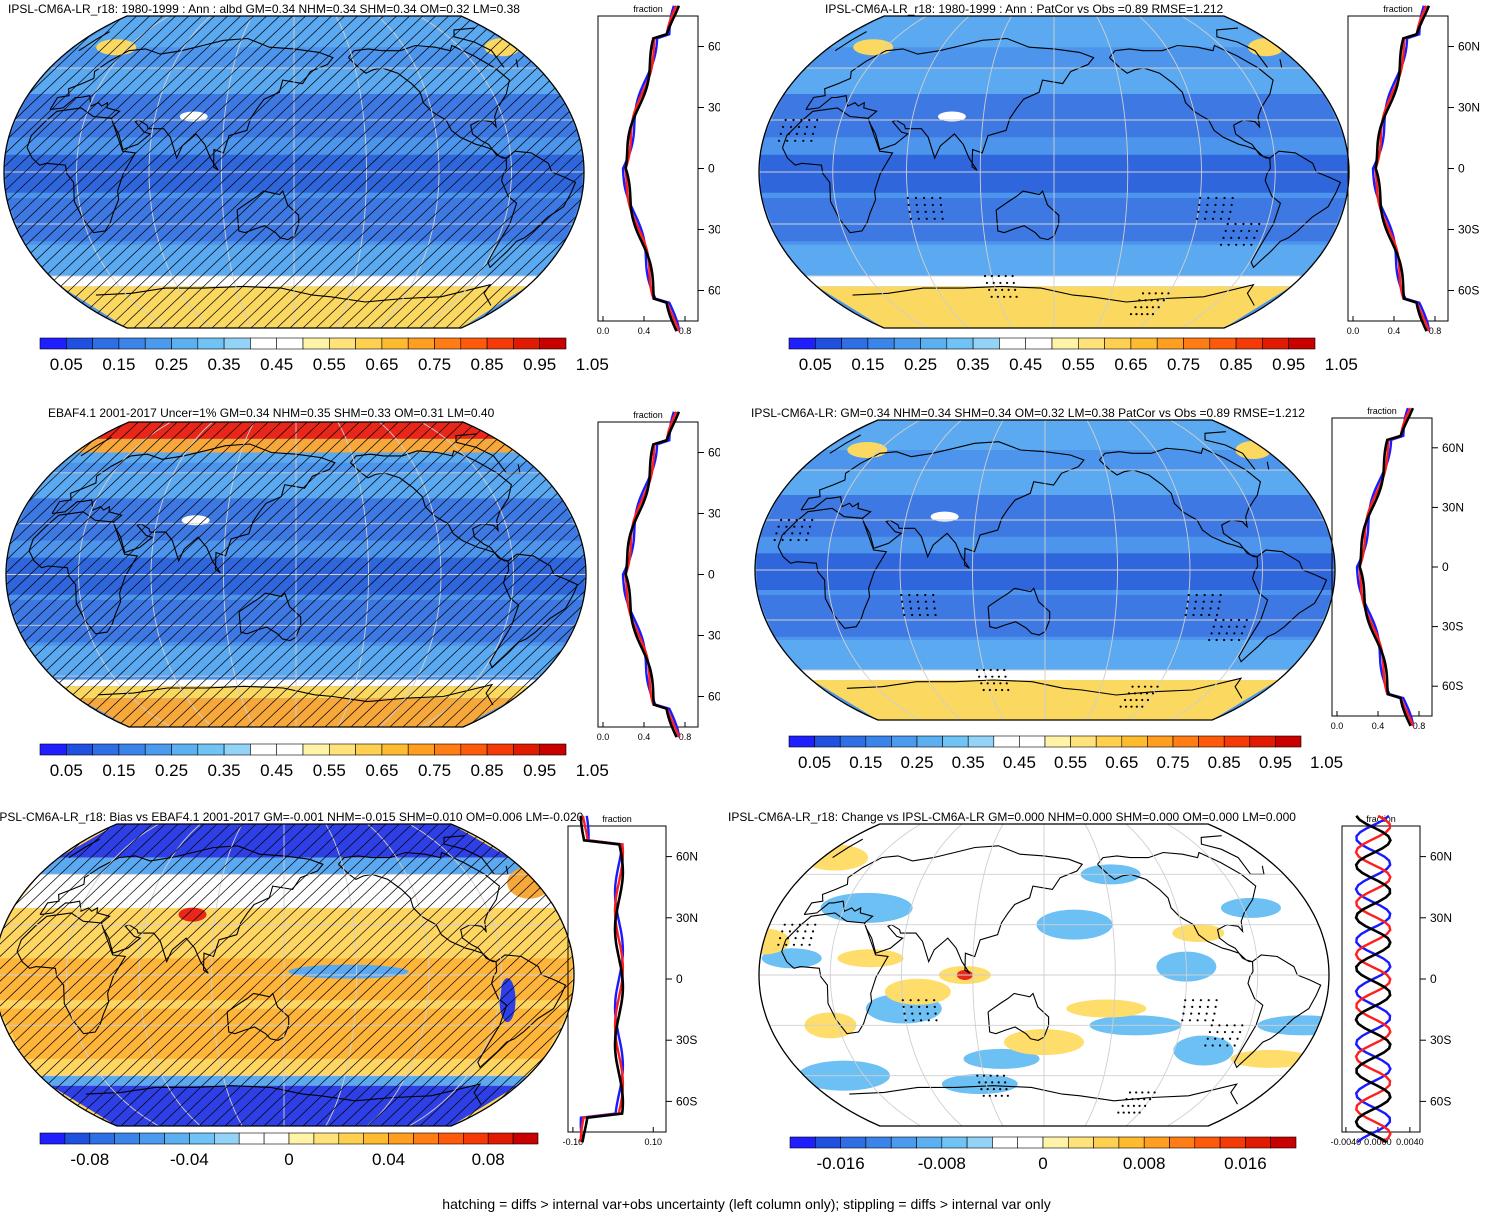  I want to click on arctic-patch, so click(867, 450).